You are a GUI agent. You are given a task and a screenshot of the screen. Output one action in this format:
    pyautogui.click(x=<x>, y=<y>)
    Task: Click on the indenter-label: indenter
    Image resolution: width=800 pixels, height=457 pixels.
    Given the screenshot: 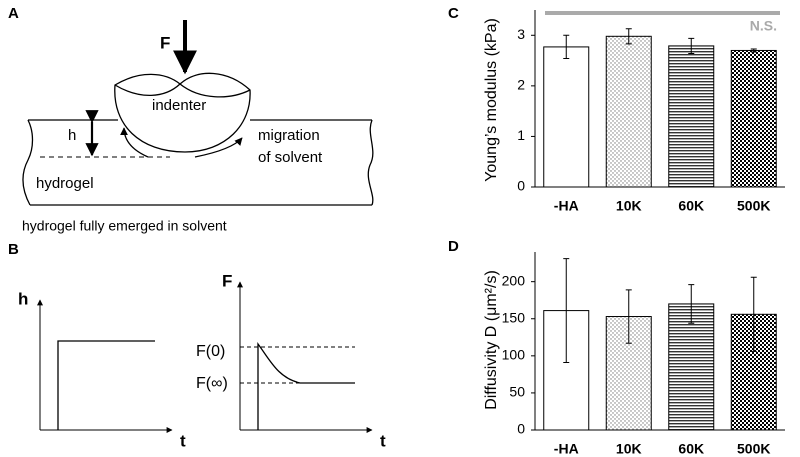 What is the action you would take?
    pyautogui.click(x=179, y=105)
    